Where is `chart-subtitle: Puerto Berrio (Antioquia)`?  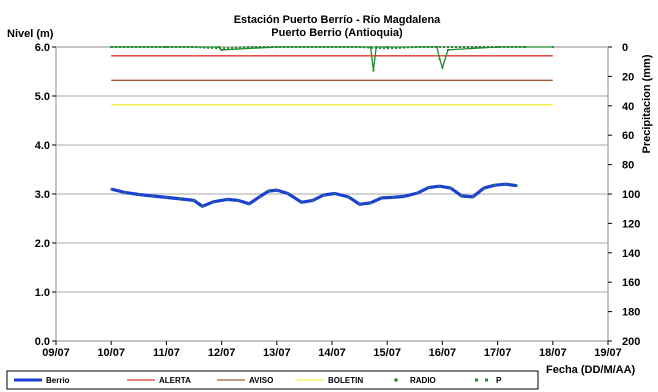 chart-subtitle: Puerto Berrio (Antioquia) is located at coordinates (337, 33).